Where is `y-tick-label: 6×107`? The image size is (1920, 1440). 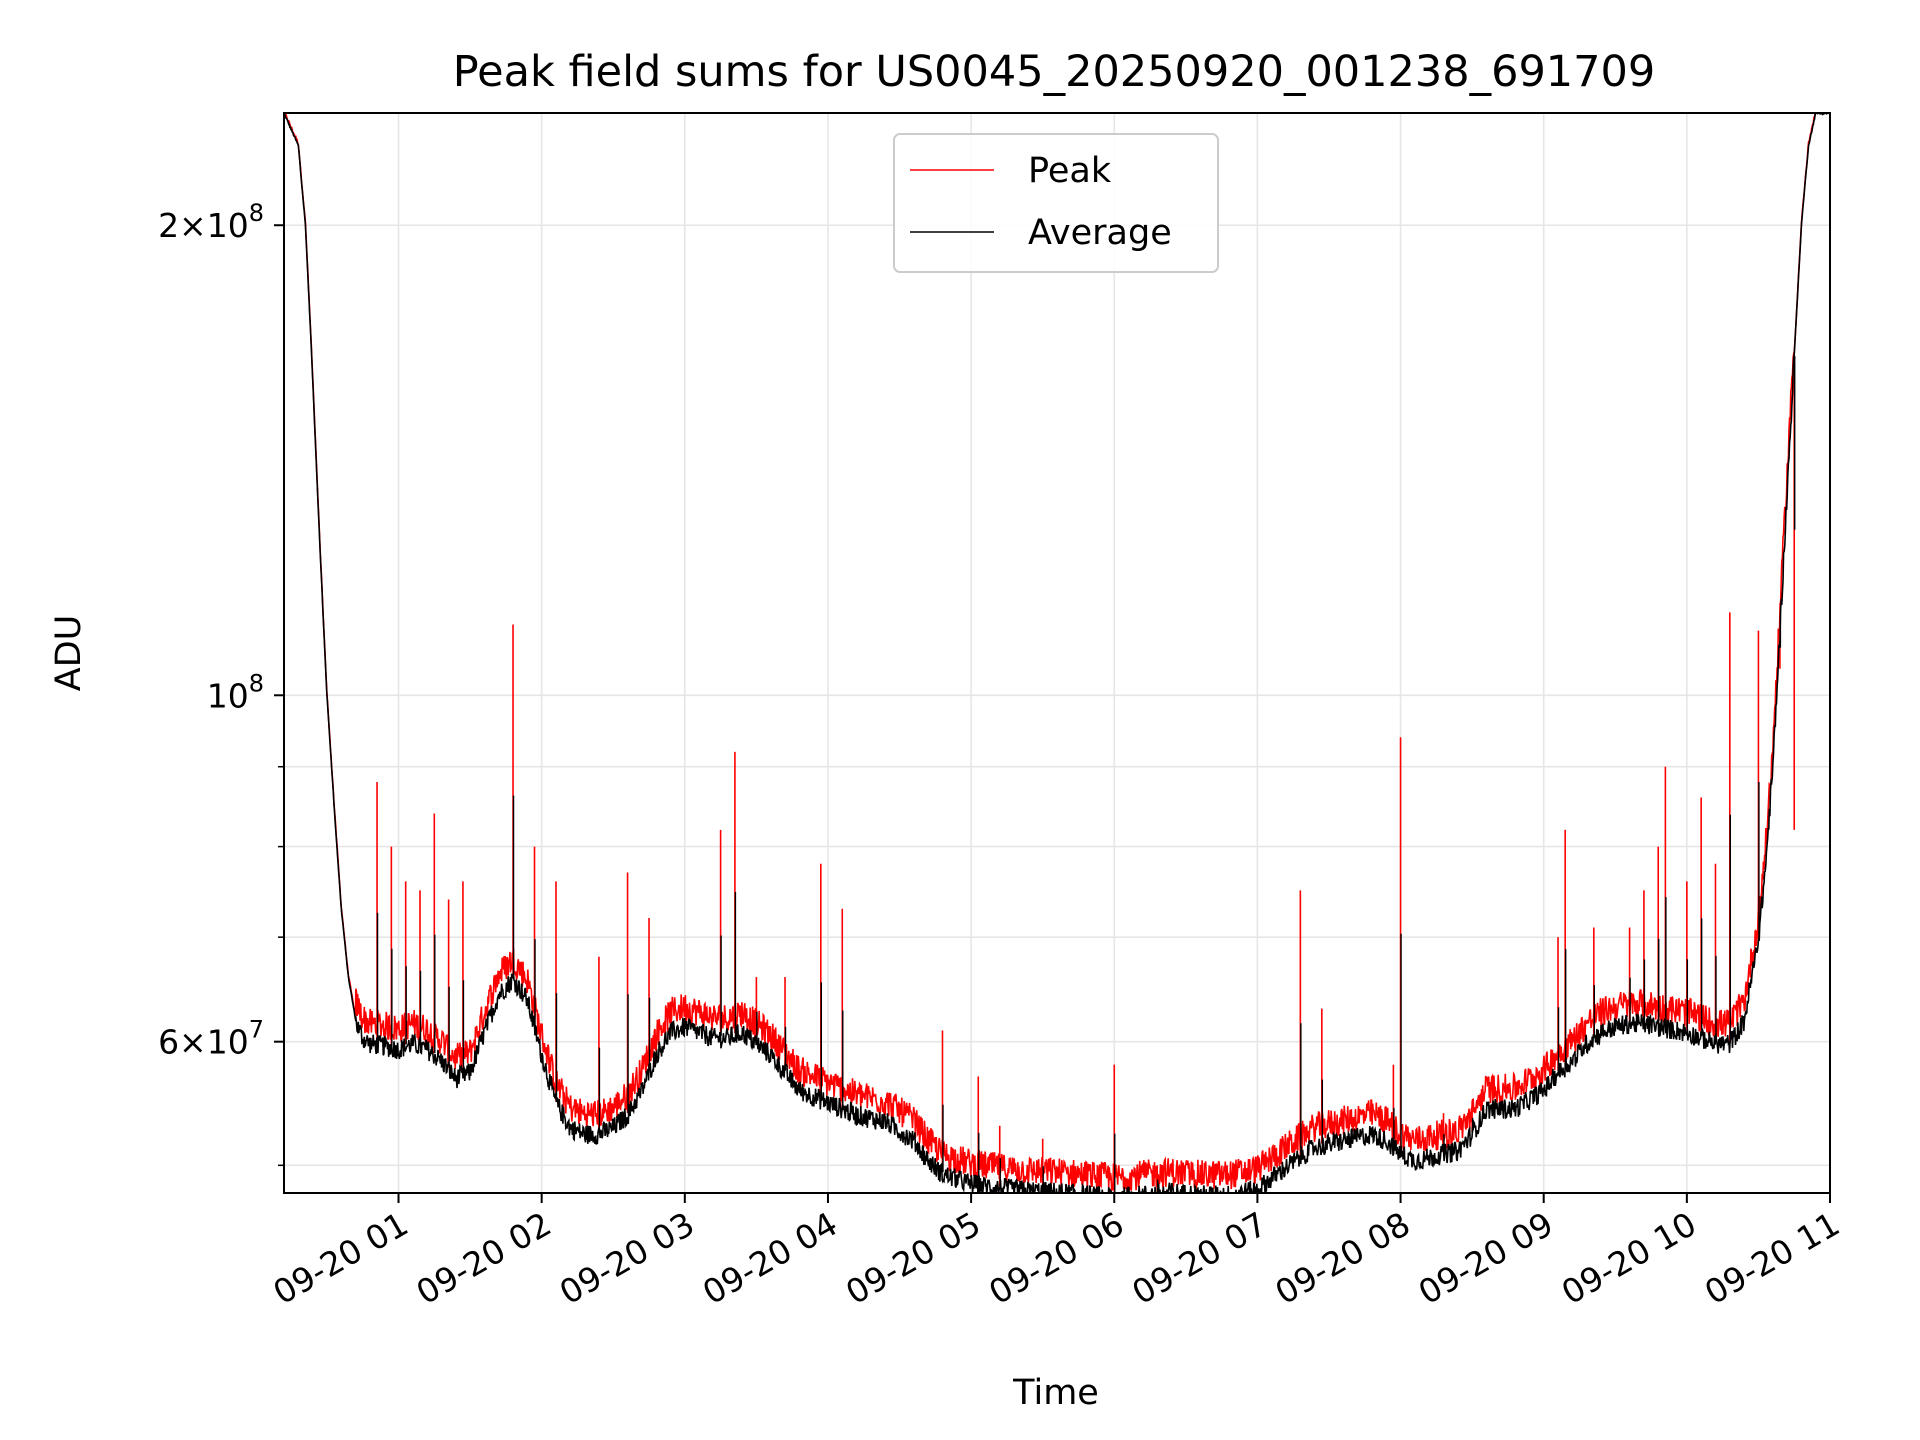 y-tick-label: 6×107 is located at coordinates (211, 1039).